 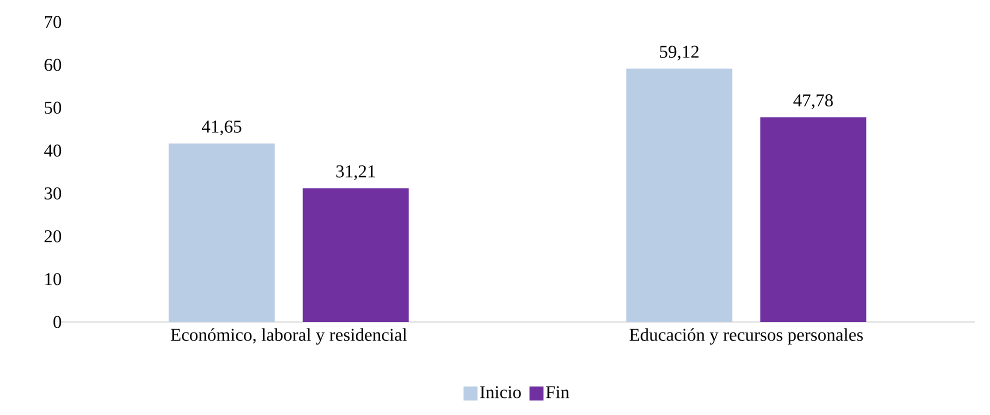 I want to click on x-tick-label: Económico, laboral y residencial, so click(x=288, y=336).